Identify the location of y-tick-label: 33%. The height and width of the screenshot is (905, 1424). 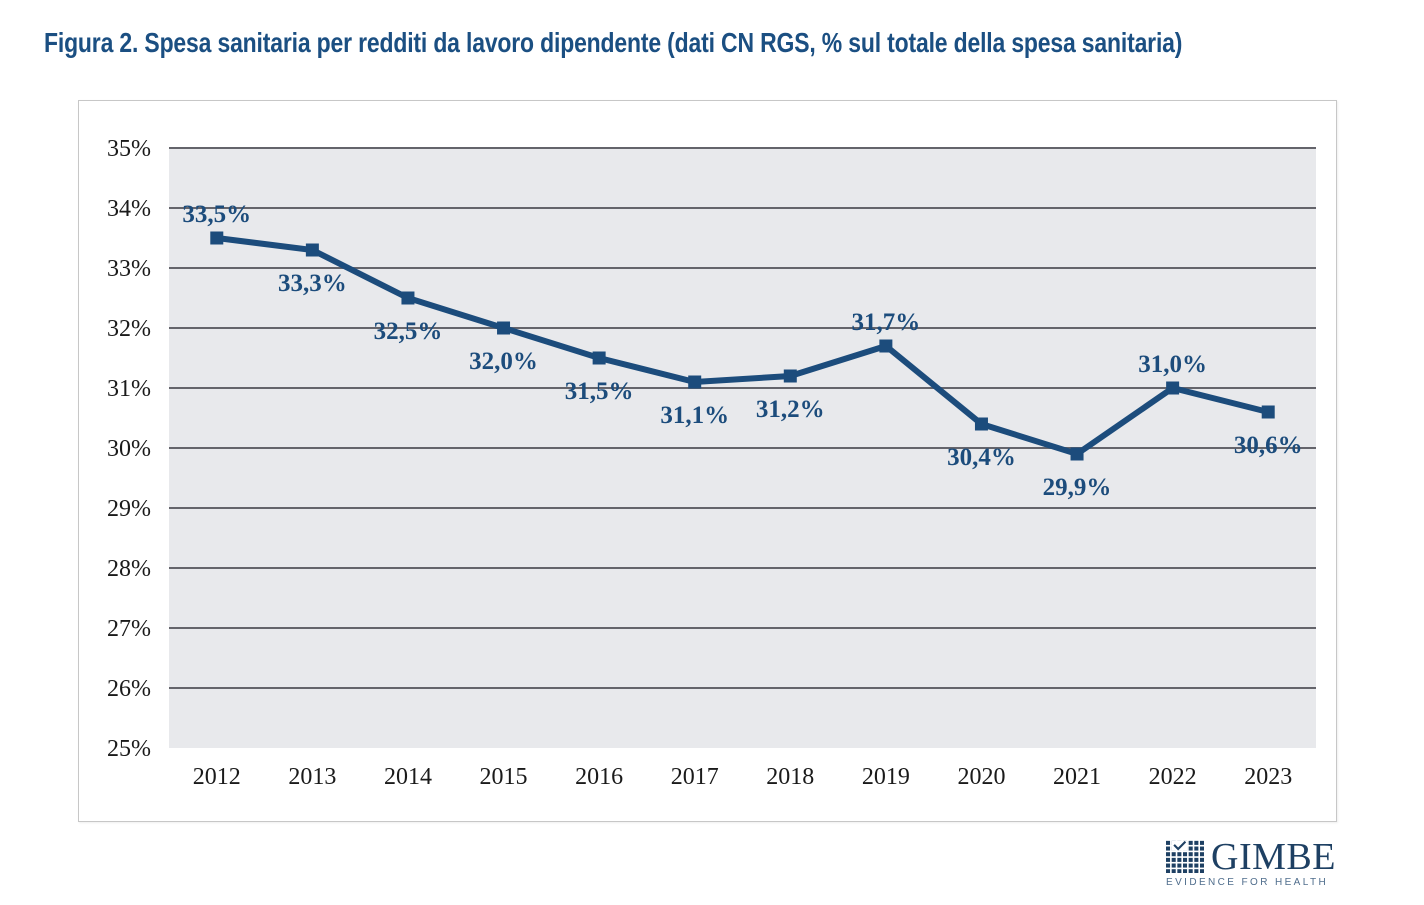
(129, 269).